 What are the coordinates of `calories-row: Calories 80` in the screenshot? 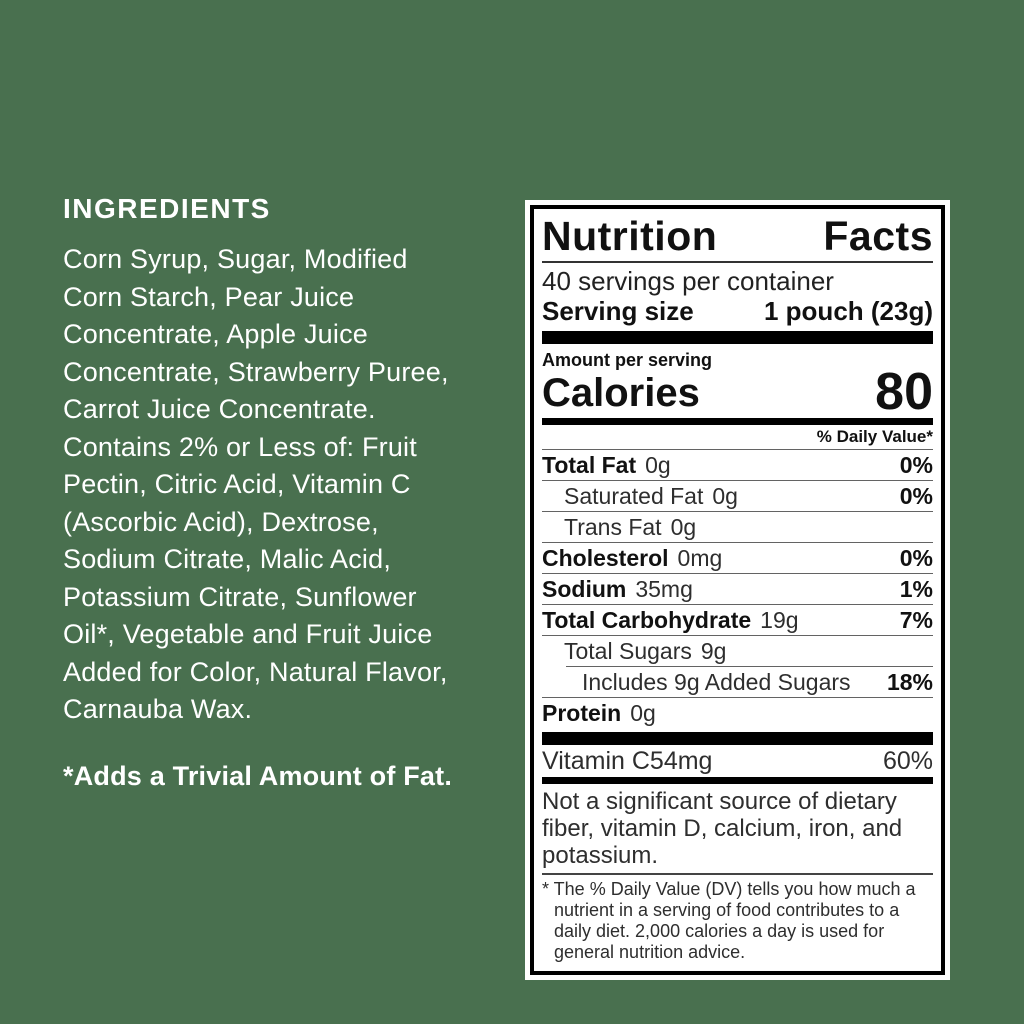 It's located at (737, 392).